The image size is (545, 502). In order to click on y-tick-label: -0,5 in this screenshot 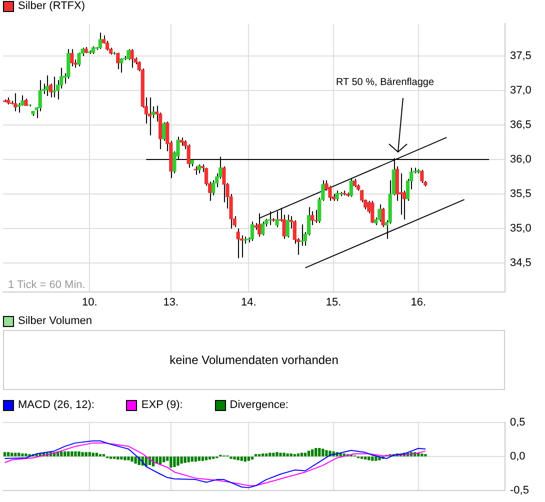, I will do `click(519, 490)`.